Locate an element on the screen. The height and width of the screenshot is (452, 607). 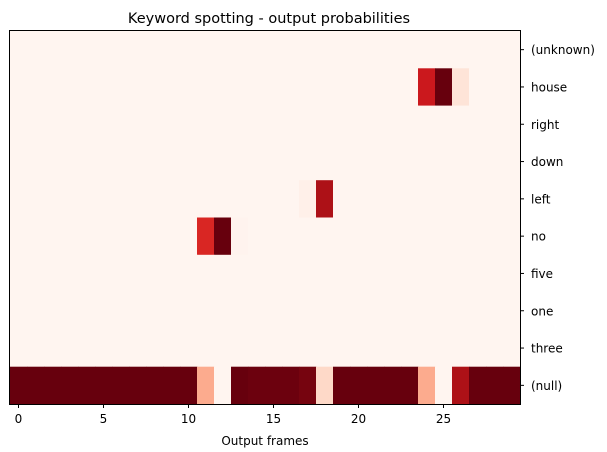
y-tick-label: five is located at coordinates (542, 274).